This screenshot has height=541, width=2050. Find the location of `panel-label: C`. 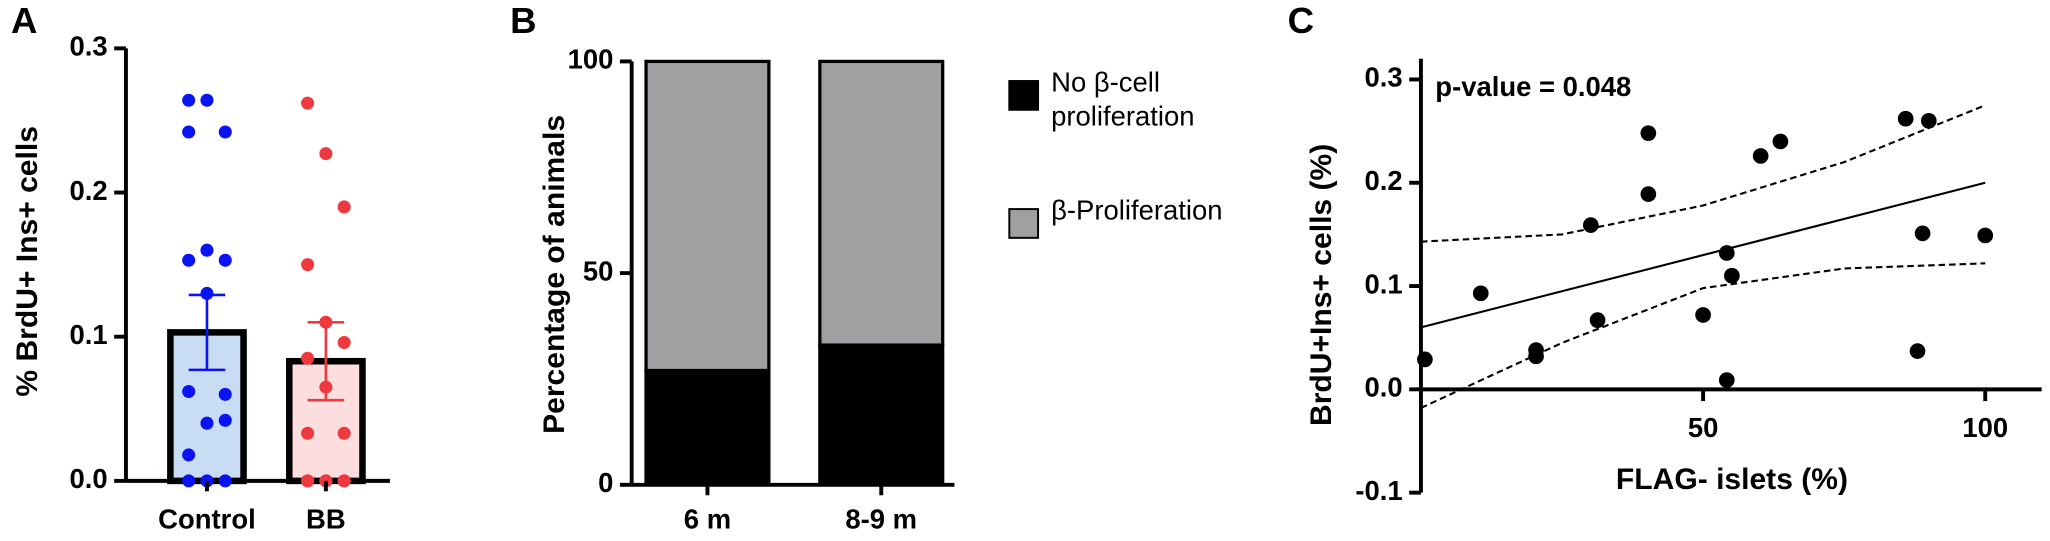

panel-label: C is located at coordinates (1301, 20).